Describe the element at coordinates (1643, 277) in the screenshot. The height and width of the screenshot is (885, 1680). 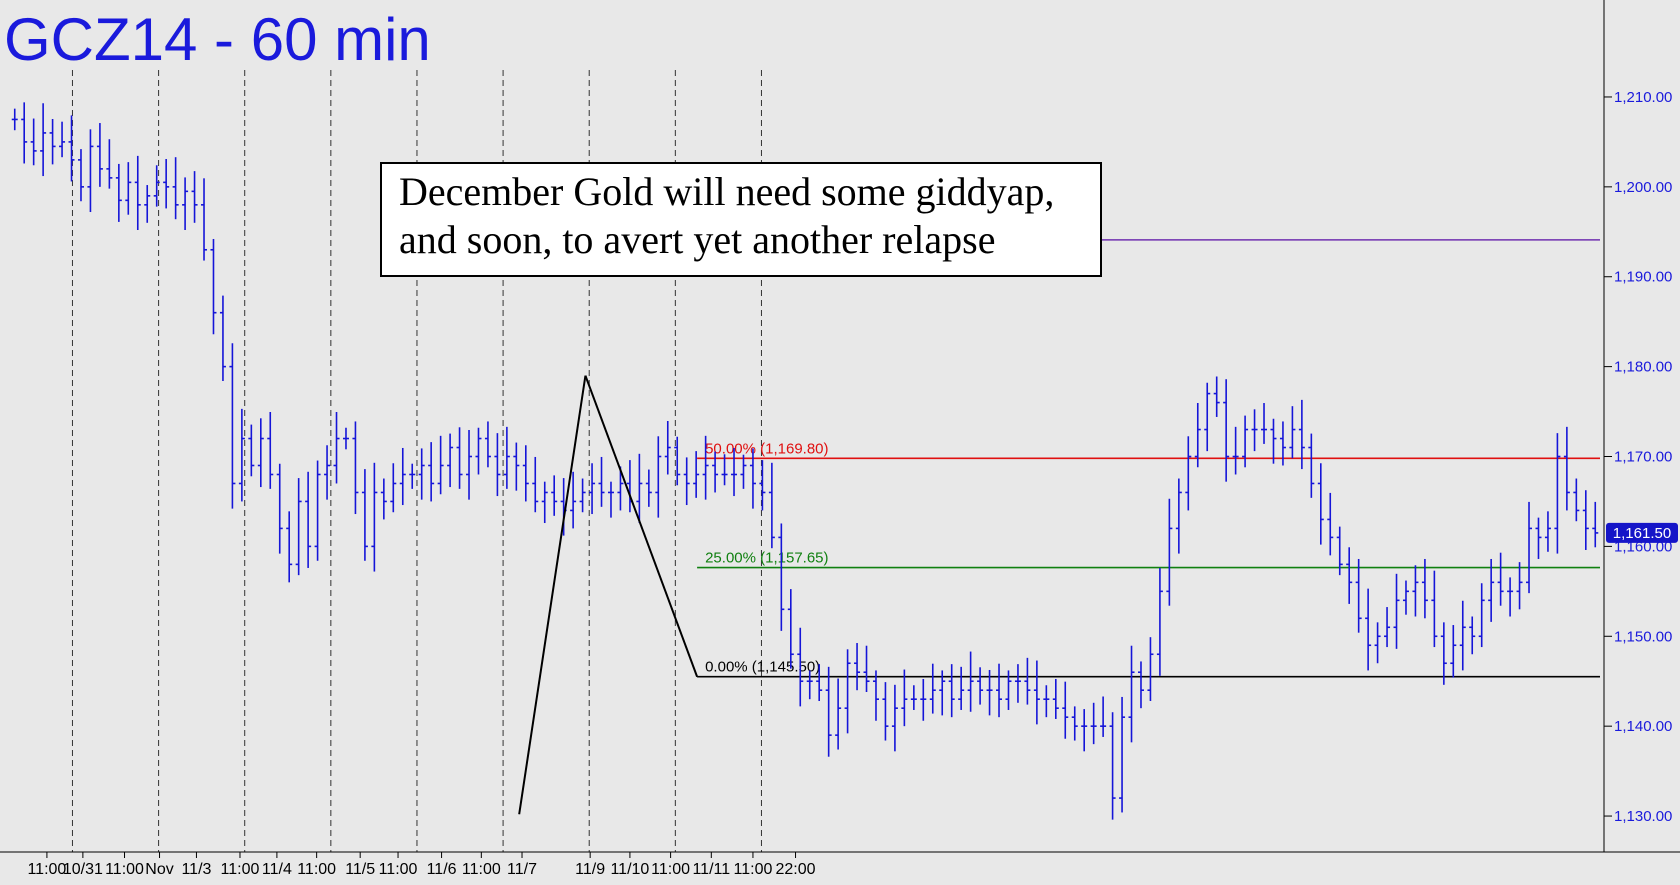
I see `y-tick-label: 1,190.00` at that location.